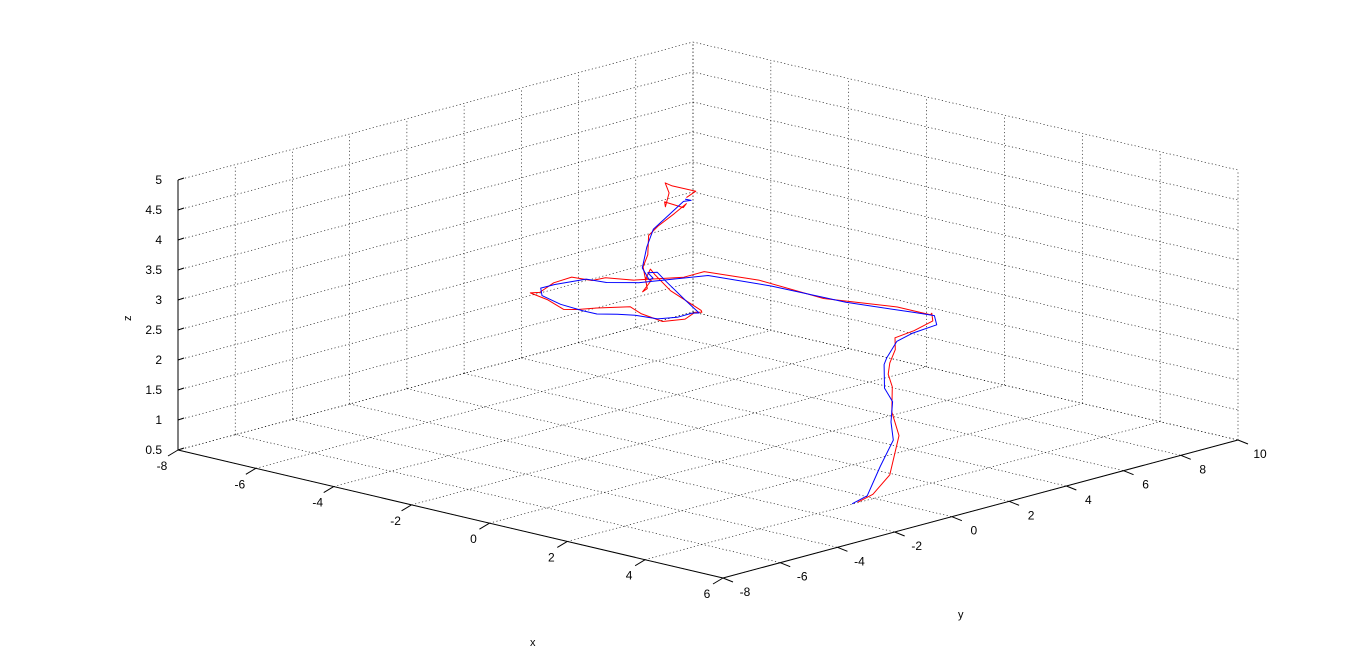  I want to click on y-tick-label: 8, so click(1202, 469).